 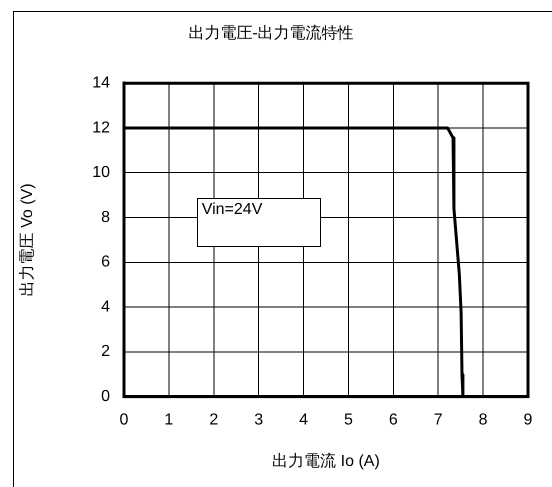 I want to click on y-tick-label: 12, so click(x=101, y=127).